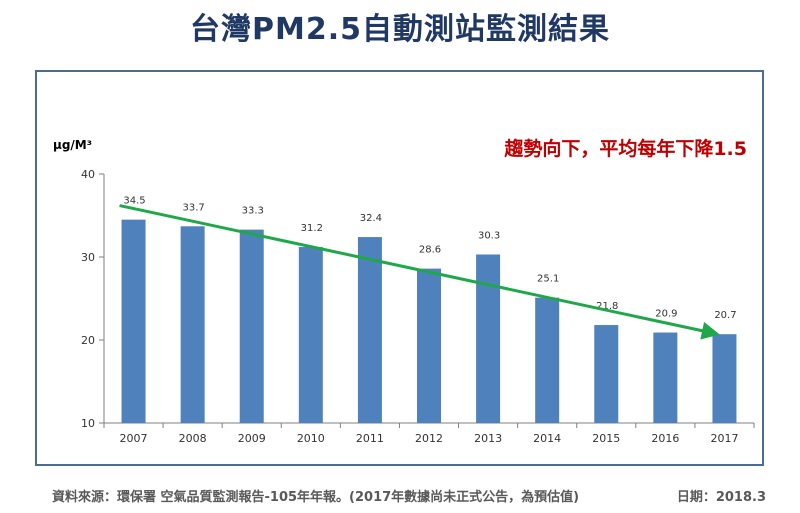  I want to click on data-label: 32.4, so click(371, 218).